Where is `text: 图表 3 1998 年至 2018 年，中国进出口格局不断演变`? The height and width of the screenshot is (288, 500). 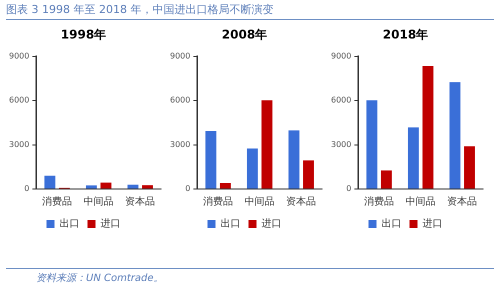 text: 图表 3 1998 年至 2018 年，中国进出口格局不断演变 is located at coordinates (250, 9).